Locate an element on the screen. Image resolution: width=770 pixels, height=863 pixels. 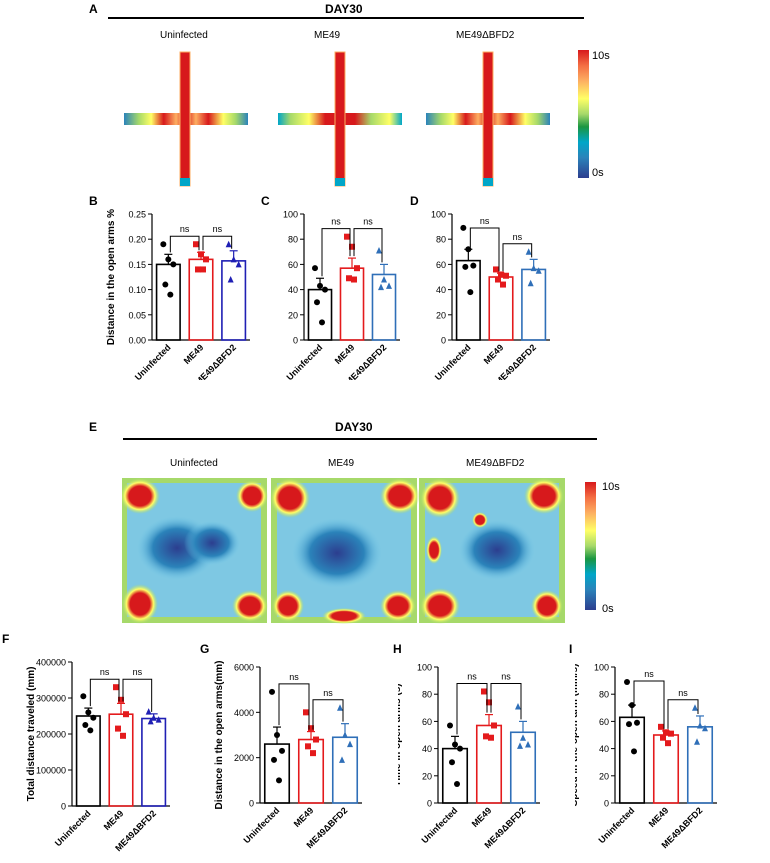
chart-h-ytick-label: 80 is located at coordinates (427, 695).